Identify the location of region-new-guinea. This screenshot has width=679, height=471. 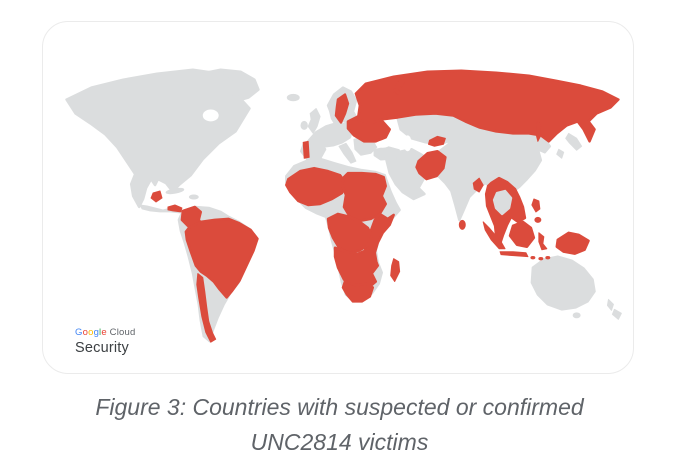
(572, 243).